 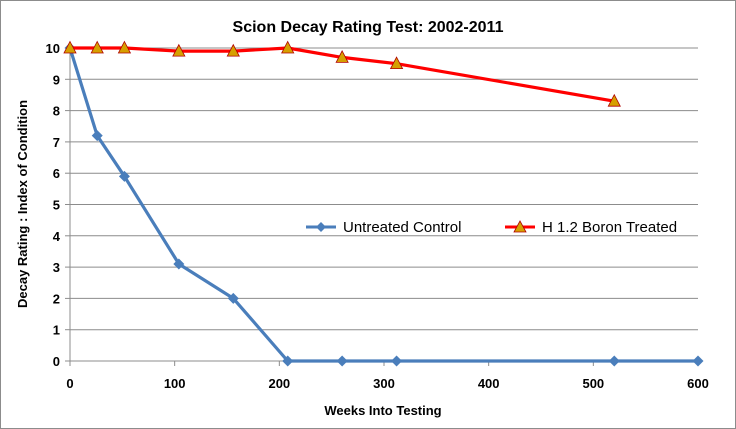 What do you see at coordinates (368, 27) in the screenshot?
I see `chart-title: Scion Decay Rating Test: 2002-2011` at bounding box center [368, 27].